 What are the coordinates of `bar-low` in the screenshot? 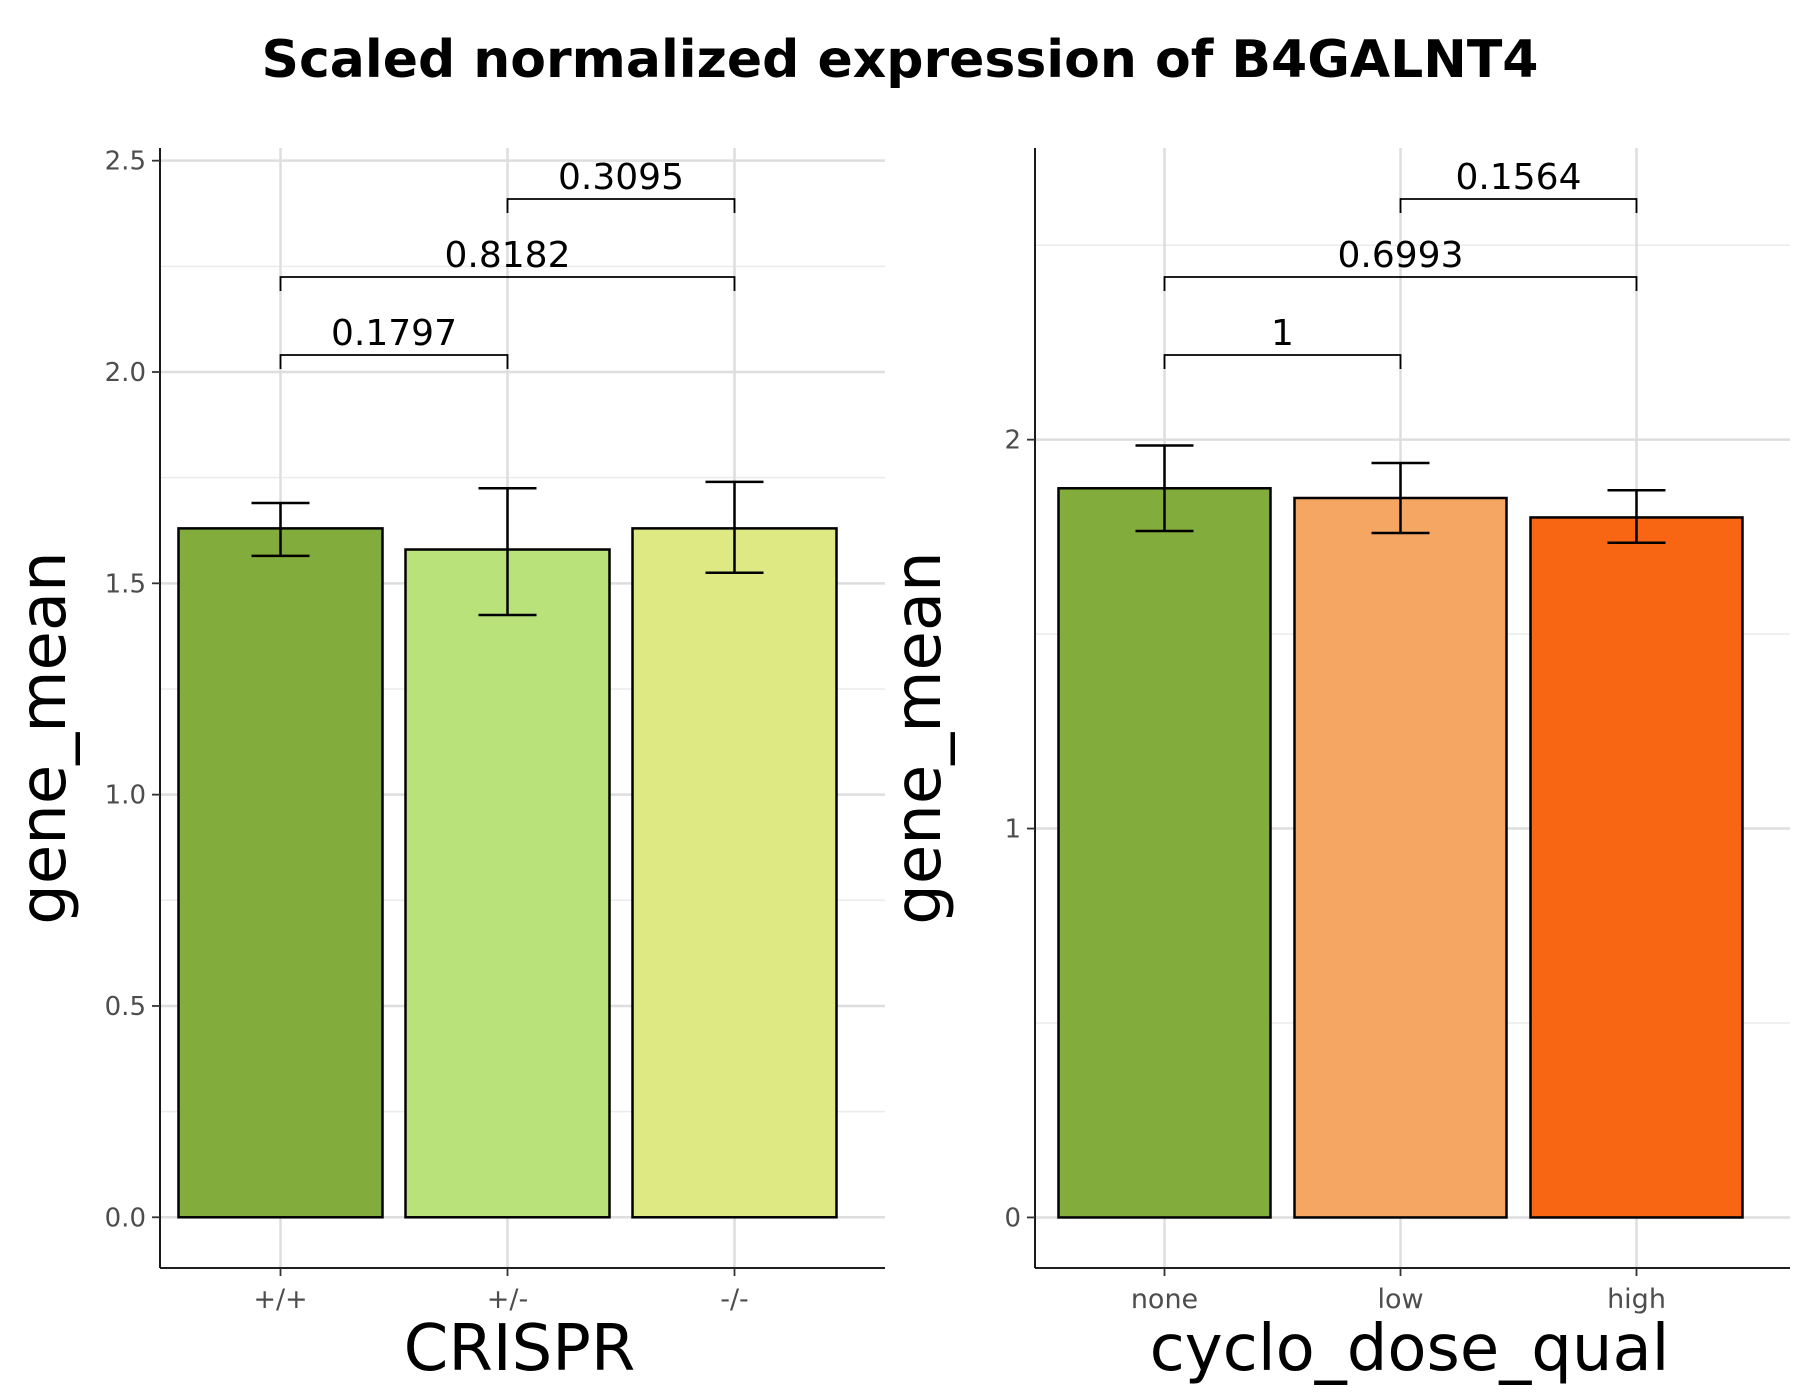 It's located at (1400, 857).